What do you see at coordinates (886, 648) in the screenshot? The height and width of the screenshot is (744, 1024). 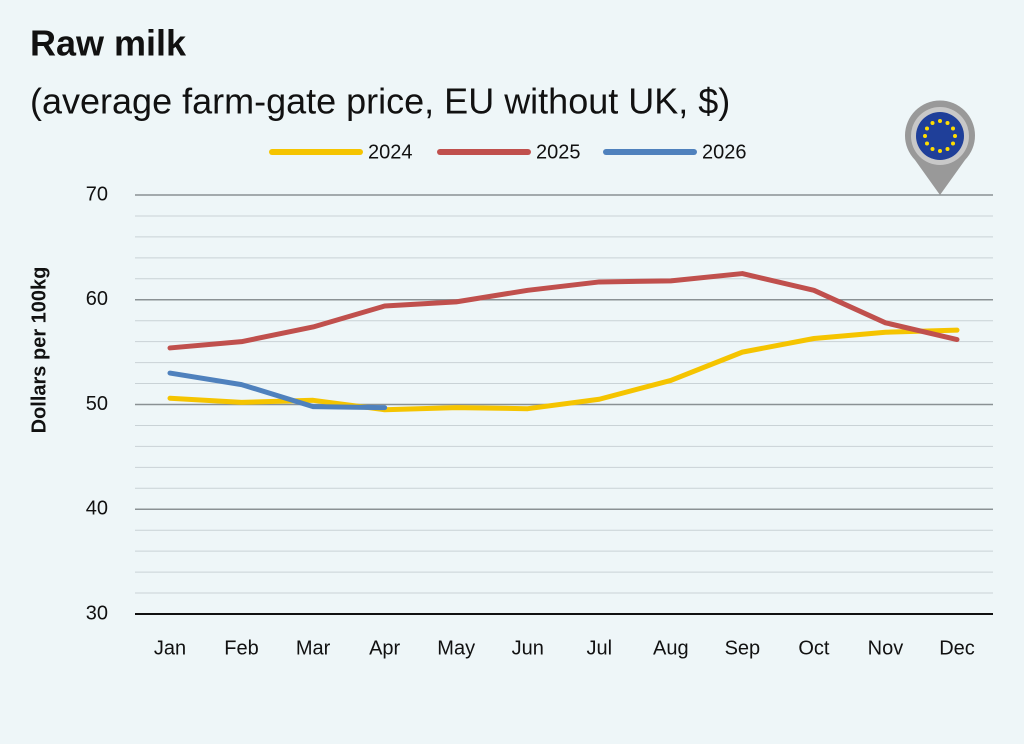 I see `x-tick-label: Nov` at bounding box center [886, 648].